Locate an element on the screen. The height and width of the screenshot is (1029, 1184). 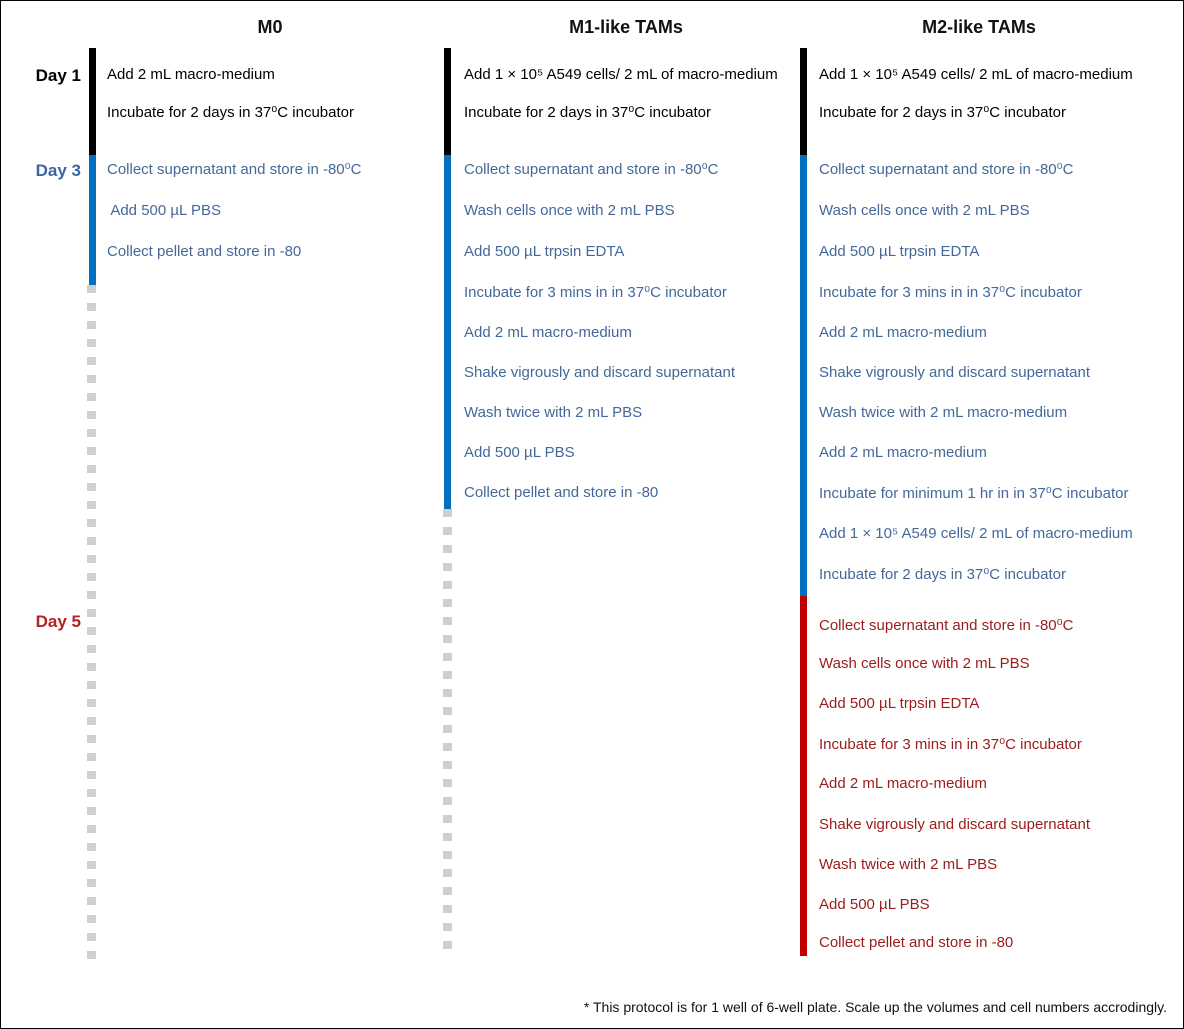
m2-step-13: Incubate for 2 days in 37⁰C incubator is located at coordinates (942, 574).